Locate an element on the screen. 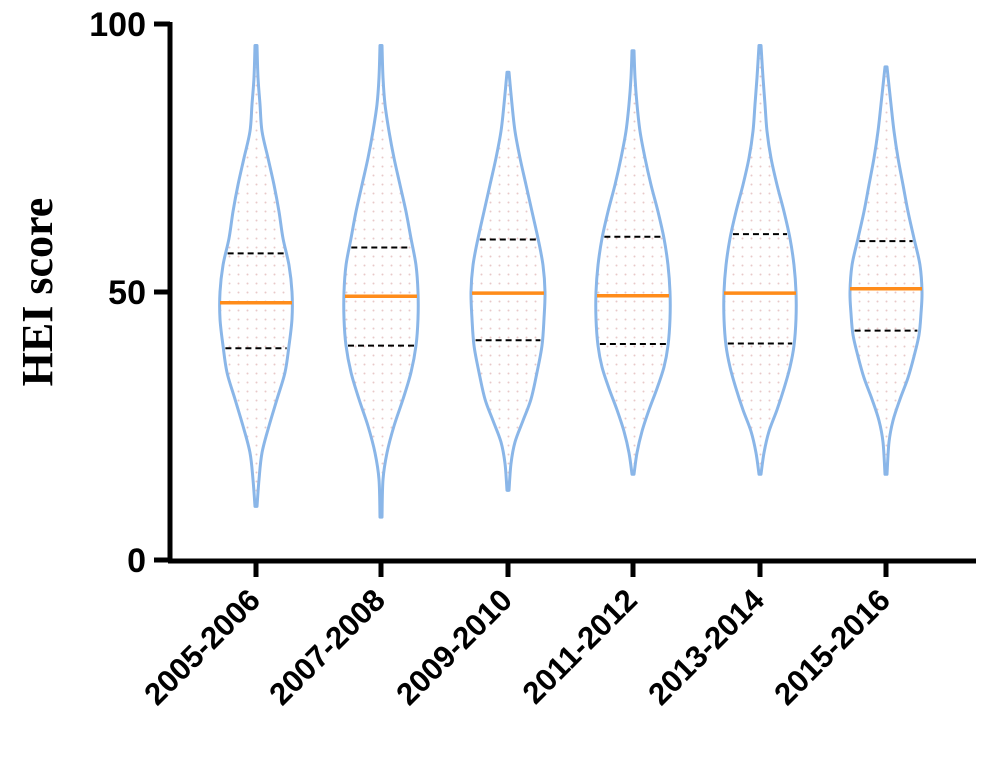 This screenshot has height=764, width=989. violin-2011-2012 is located at coordinates (633, 262).